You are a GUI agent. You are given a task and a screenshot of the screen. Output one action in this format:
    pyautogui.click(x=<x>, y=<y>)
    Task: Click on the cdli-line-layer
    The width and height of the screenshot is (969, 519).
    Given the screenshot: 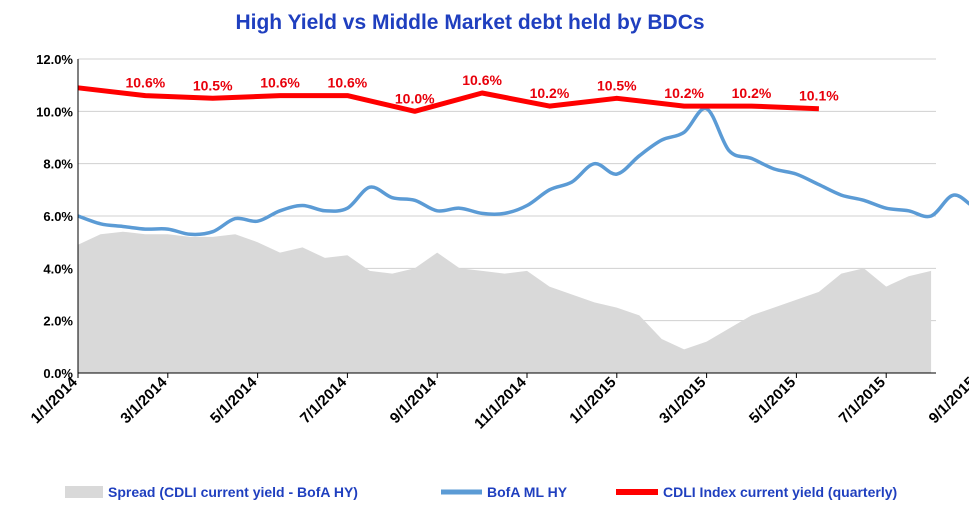 What is the action you would take?
    pyautogui.click(x=448, y=99)
    